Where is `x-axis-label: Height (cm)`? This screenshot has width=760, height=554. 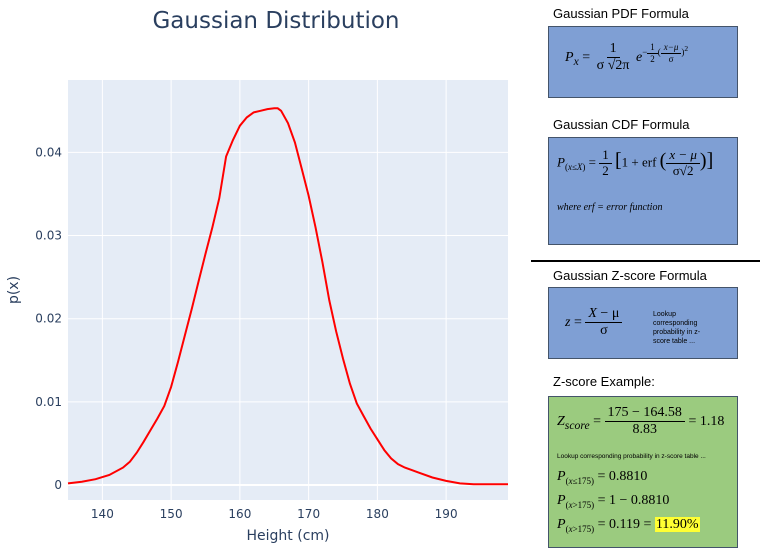 x-axis-label: Height (cm) is located at coordinates (288, 536).